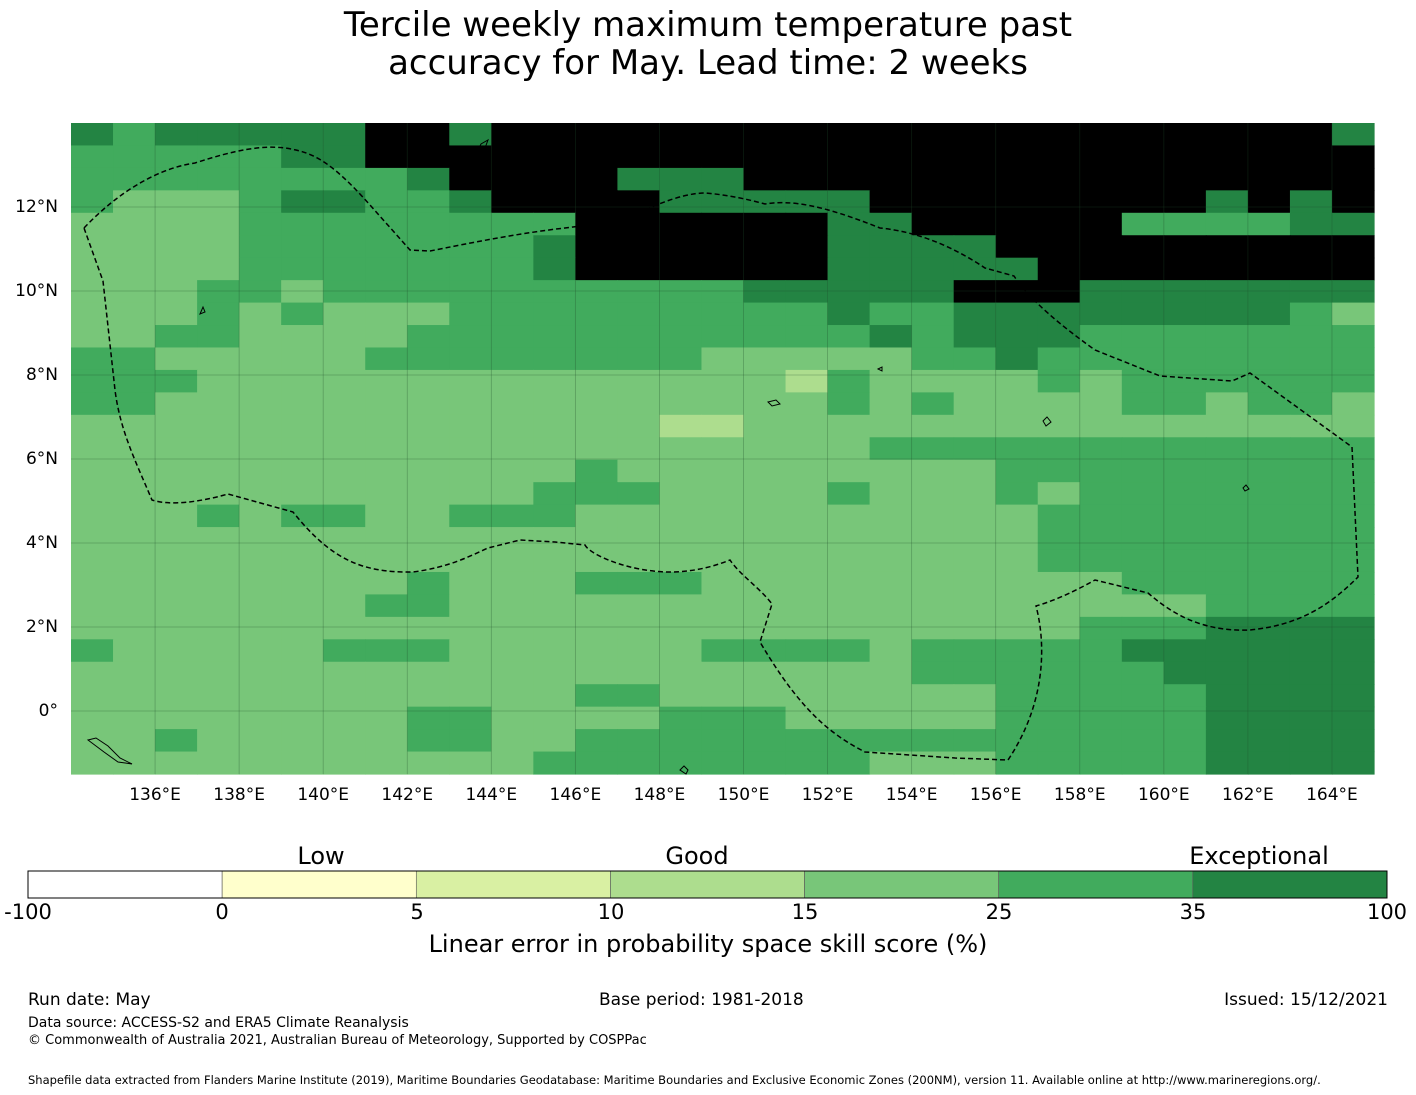 The width and height of the screenshot is (1416, 1095). Describe the element at coordinates (41, 543) in the screenshot. I see `latitude-label: 4°N` at that location.